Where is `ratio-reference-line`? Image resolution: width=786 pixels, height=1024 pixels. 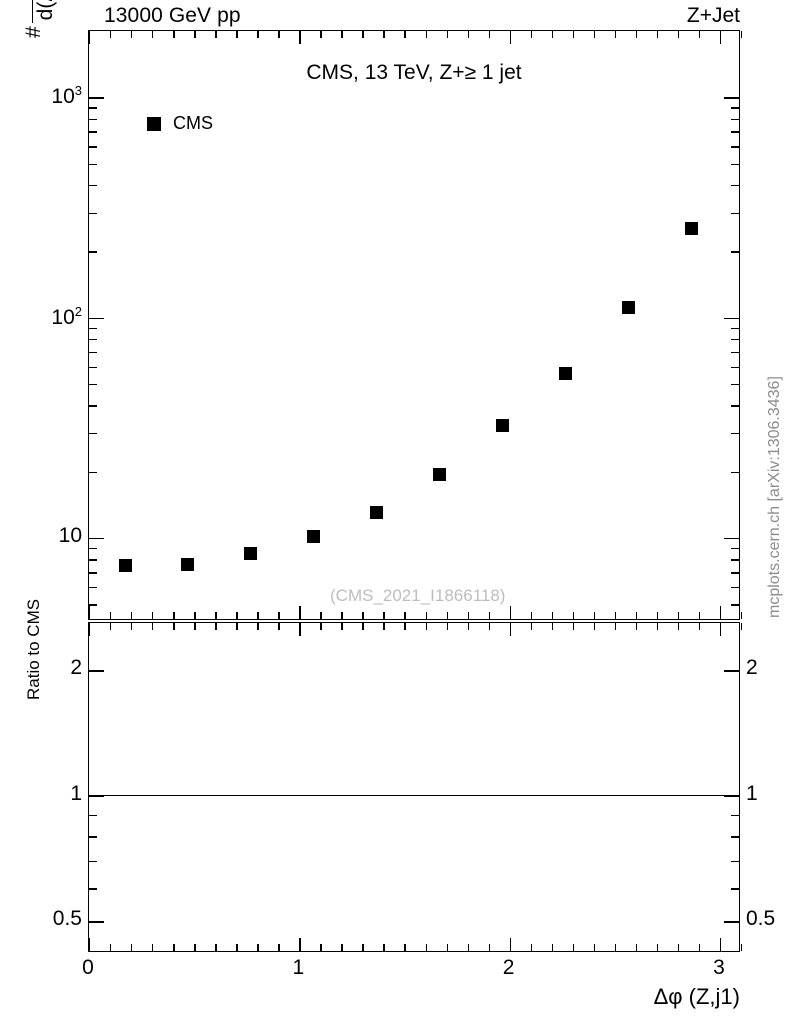 ratio-reference-line is located at coordinates (414, 795).